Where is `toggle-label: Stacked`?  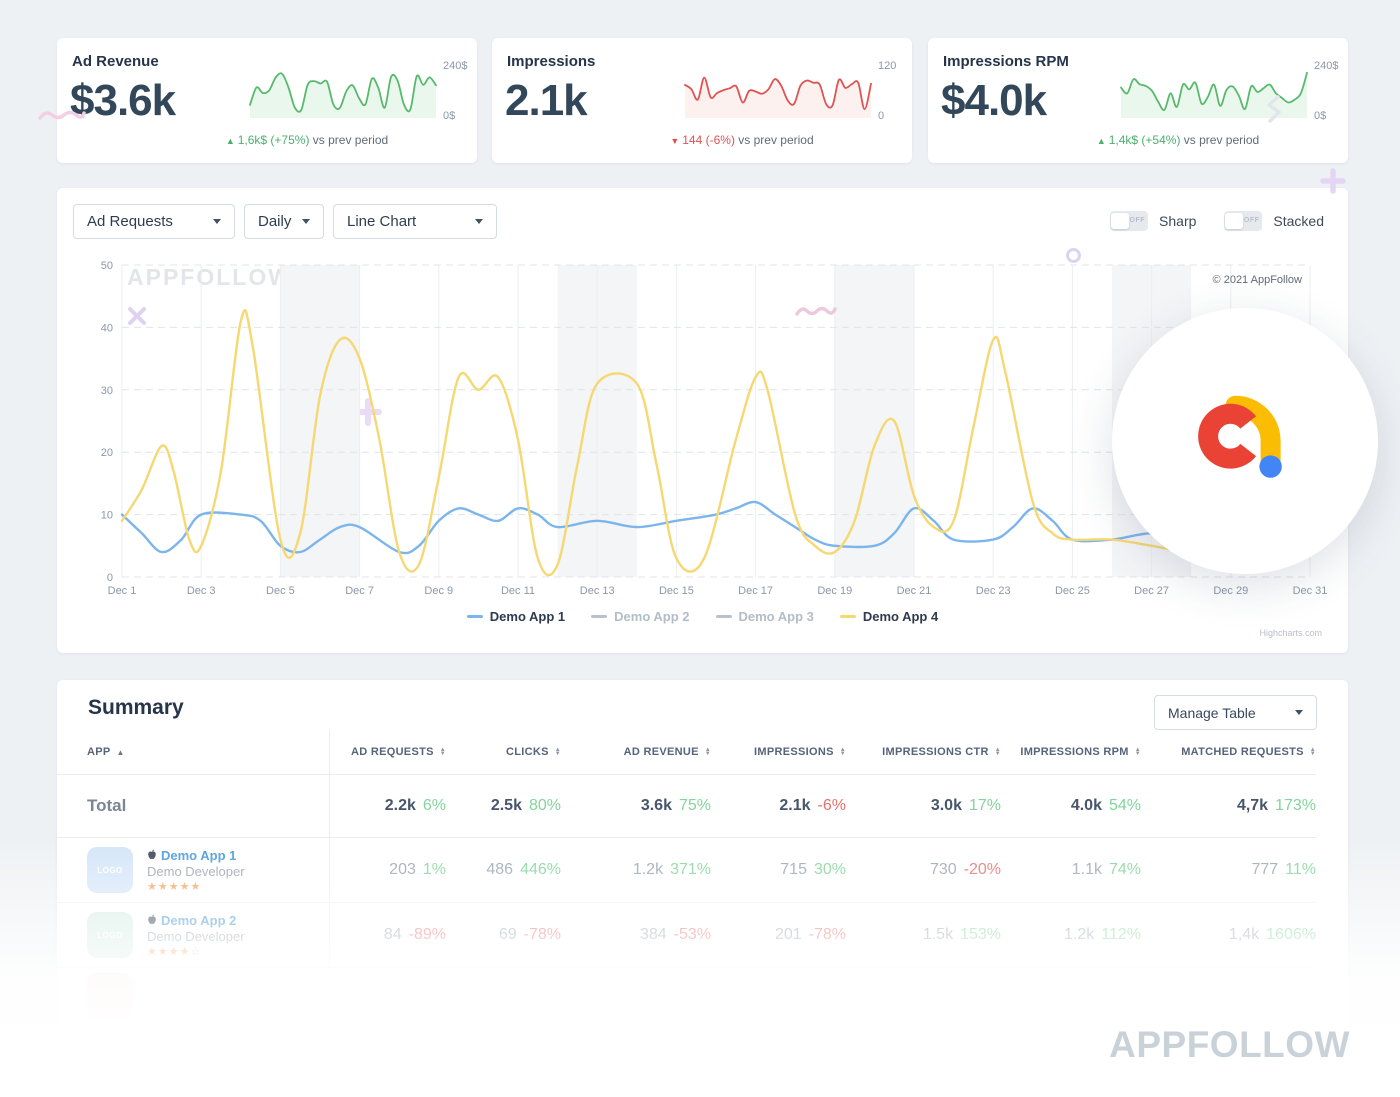 toggle-label: Stacked is located at coordinates (1298, 221).